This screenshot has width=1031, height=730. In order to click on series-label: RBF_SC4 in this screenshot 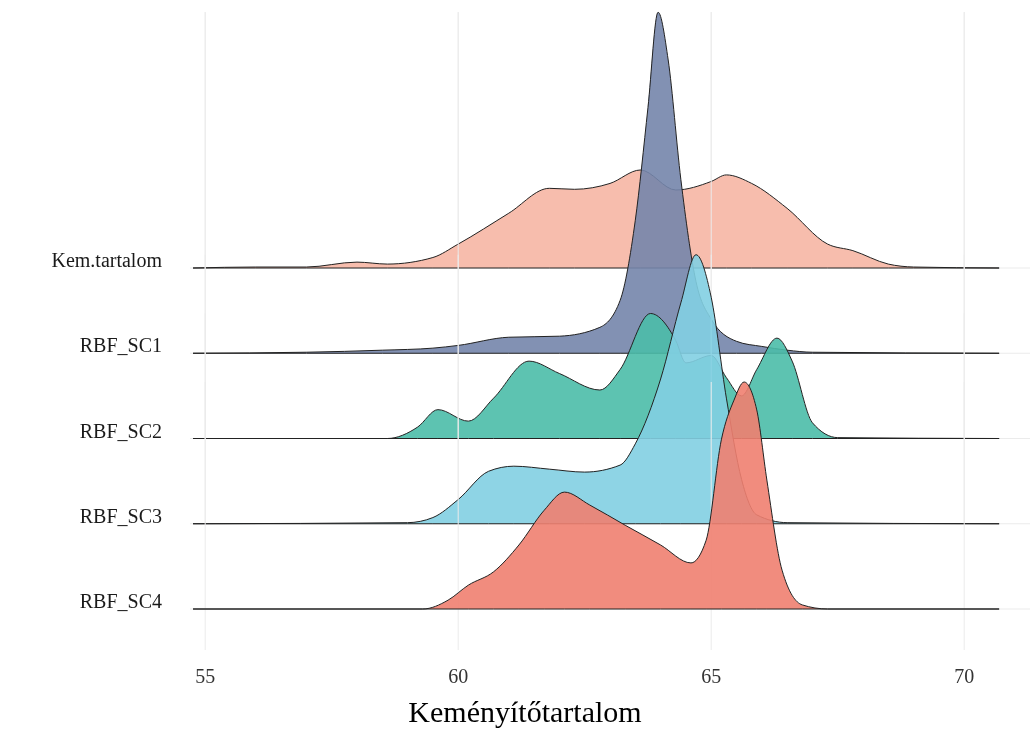, I will do `click(120, 601)`.